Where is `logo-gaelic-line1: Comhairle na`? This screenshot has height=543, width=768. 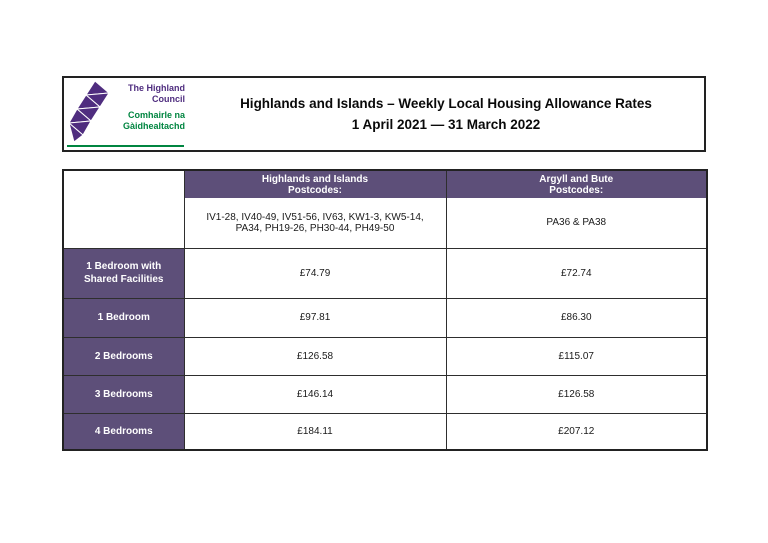
logo-gaelic-line1: Comhairle na is located at coordinates (156, 115).